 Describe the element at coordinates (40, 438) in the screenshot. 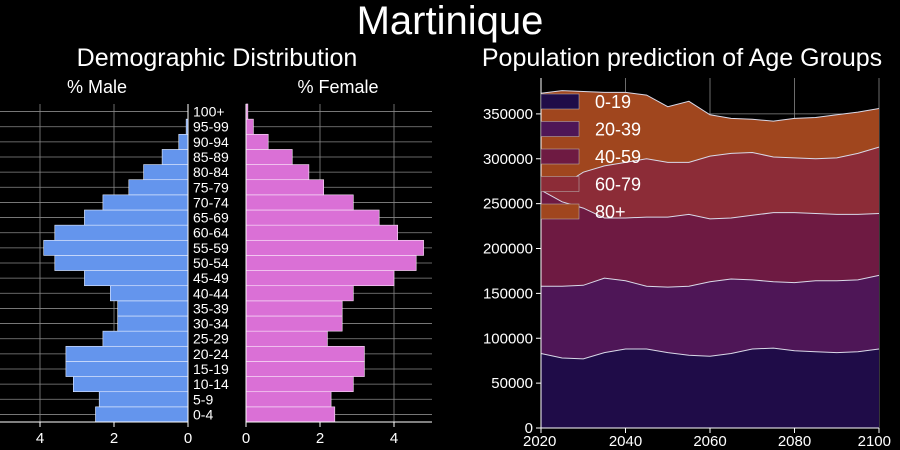

I see `male-tick-label: 4` at that location.